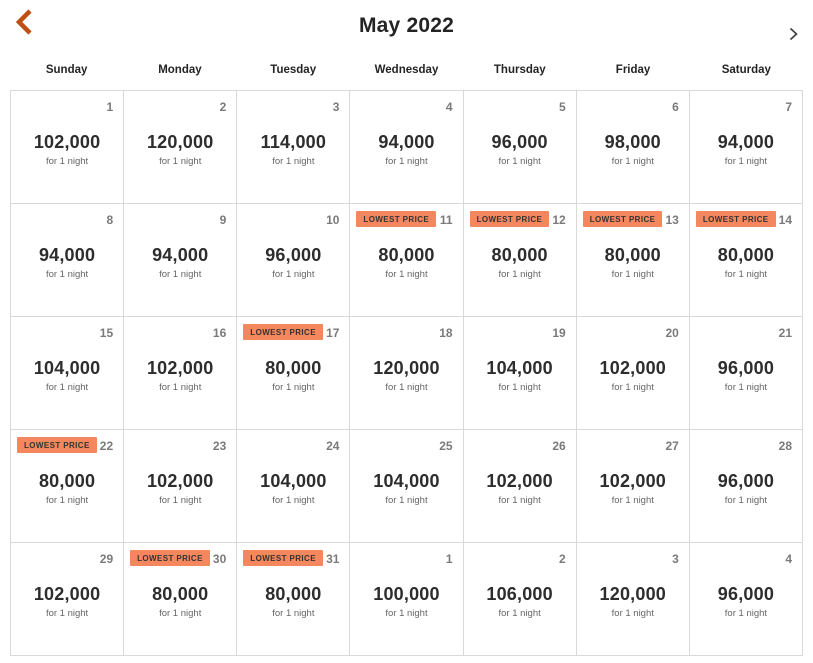  What do you see at coordinates (446, 220) in the screenshot?
I see `day-number: 11` at bounding box center [446, 220].